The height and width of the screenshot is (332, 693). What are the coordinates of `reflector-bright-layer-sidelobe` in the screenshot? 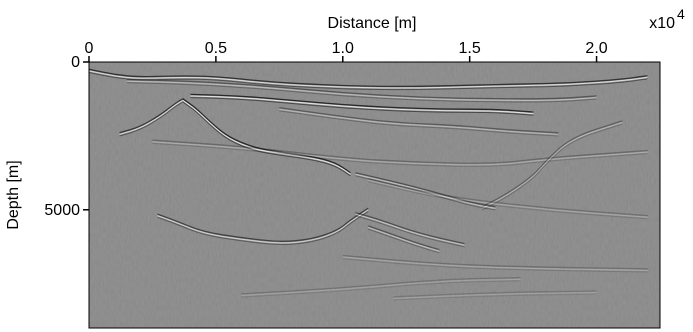 It's located at (362, 106).